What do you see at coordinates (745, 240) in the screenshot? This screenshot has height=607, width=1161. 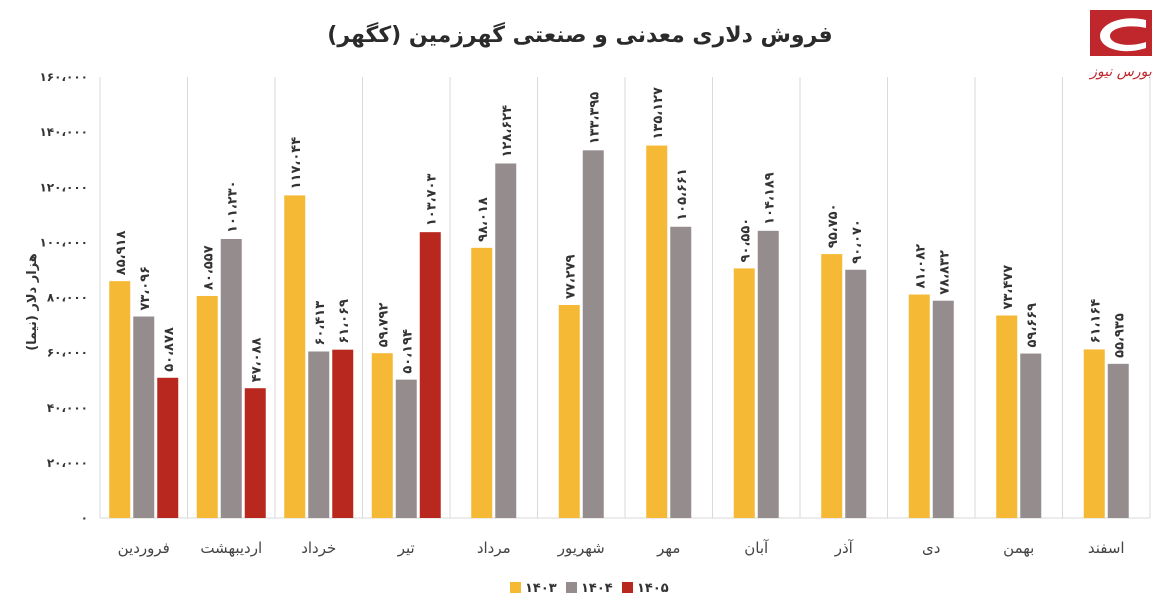 I see `data-label: ۹۰،۵۵۰` at bounding box center [745, 240].